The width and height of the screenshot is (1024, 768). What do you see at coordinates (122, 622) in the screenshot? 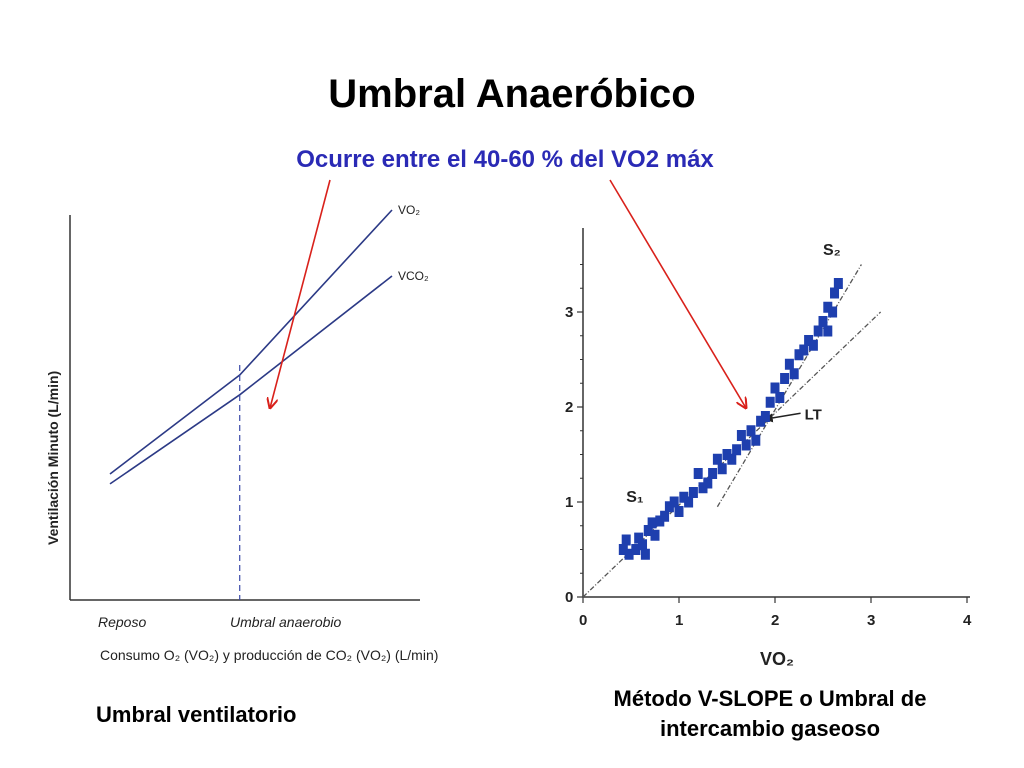
I see `x-tick-label-reposo: Reposo` at bounding box center [122, 622].